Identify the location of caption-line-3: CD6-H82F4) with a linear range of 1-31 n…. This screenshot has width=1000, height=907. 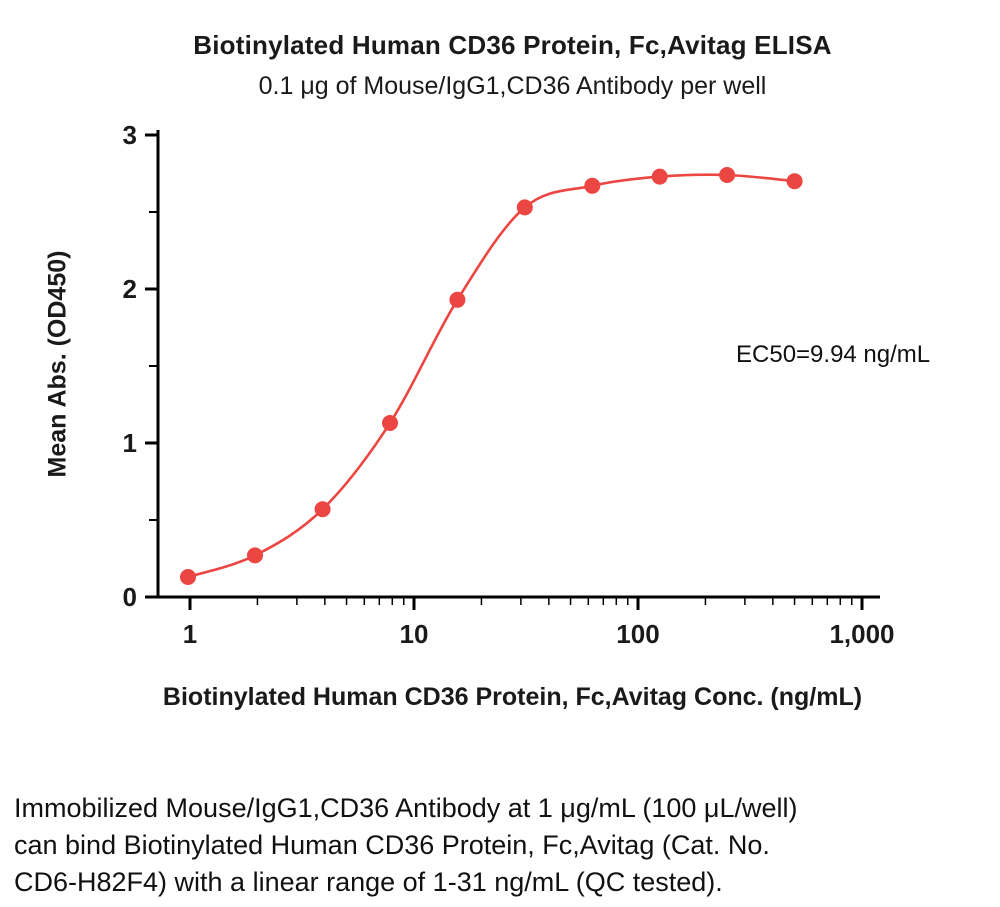
(368, 882).